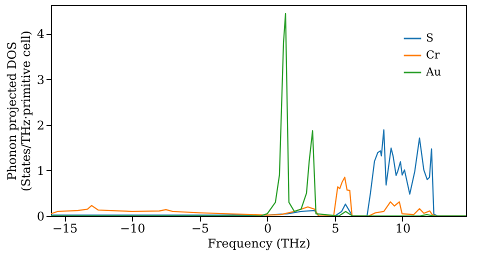 This screenshot has width=500, height=280. Describe the element at coordinates (403, 229) in the screenshot. I see `x-tick-label: 10` at that location.